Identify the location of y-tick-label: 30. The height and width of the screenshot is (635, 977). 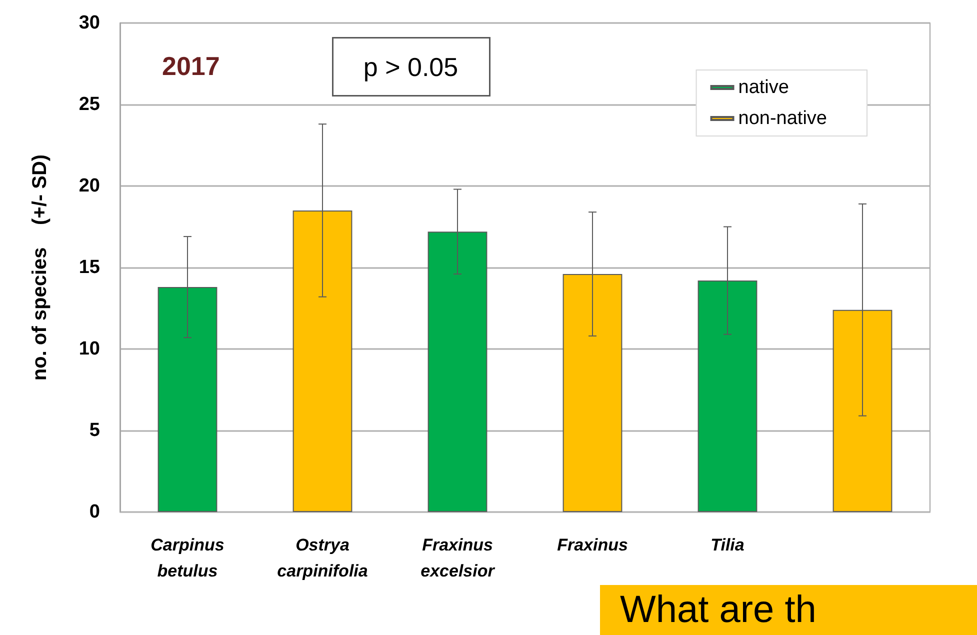
(89, 23).